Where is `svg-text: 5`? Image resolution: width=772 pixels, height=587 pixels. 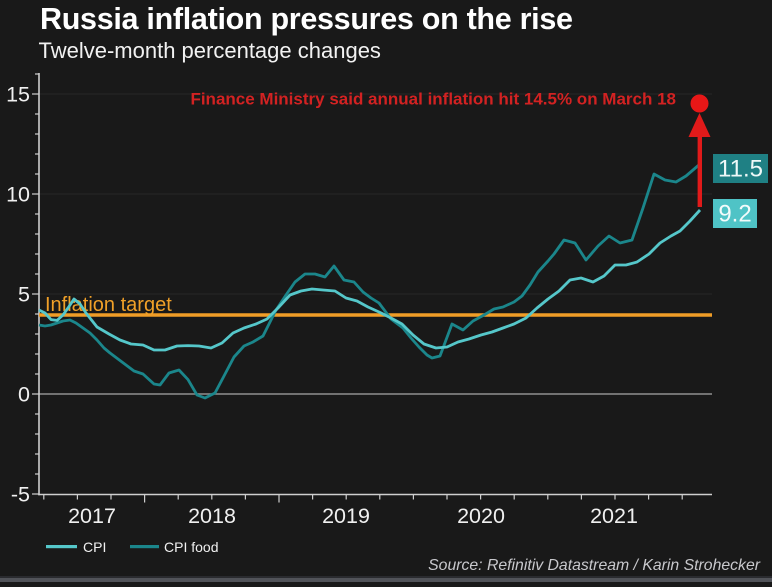 svg-text: 5 is located at coordinates (24, 295).